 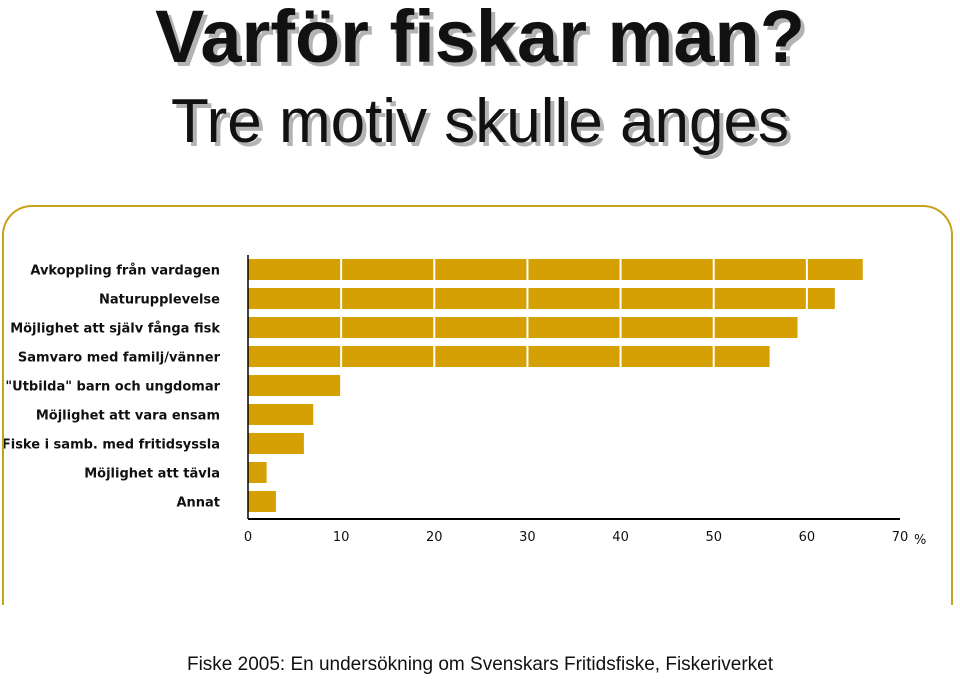 I want to click on category-label-7: Möjlighet att tävla, so click(x=152, y=474).